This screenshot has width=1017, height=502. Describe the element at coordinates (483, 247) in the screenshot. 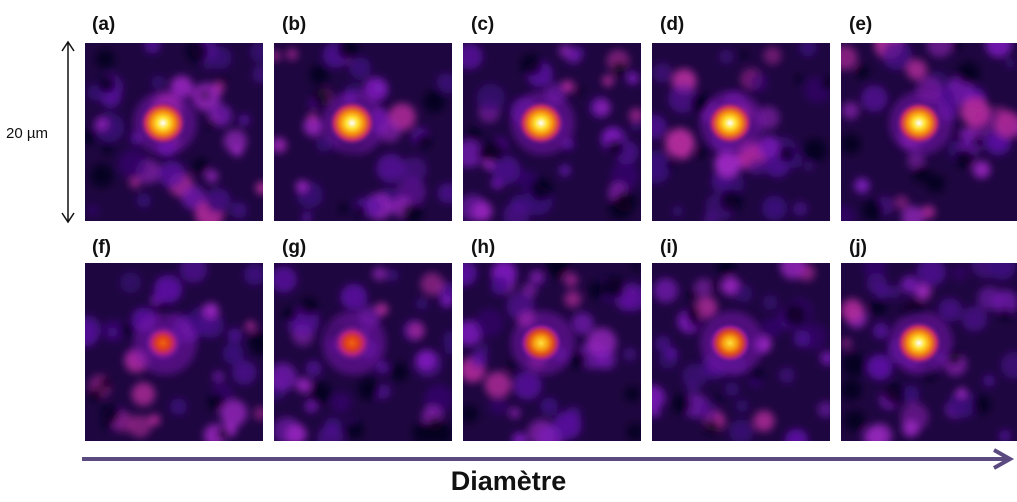

I see `panel-label-h: (h)` at that location.